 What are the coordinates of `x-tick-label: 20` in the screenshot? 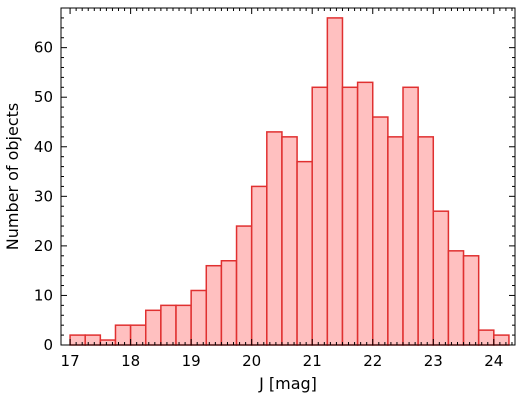 It's located at (251, 361).